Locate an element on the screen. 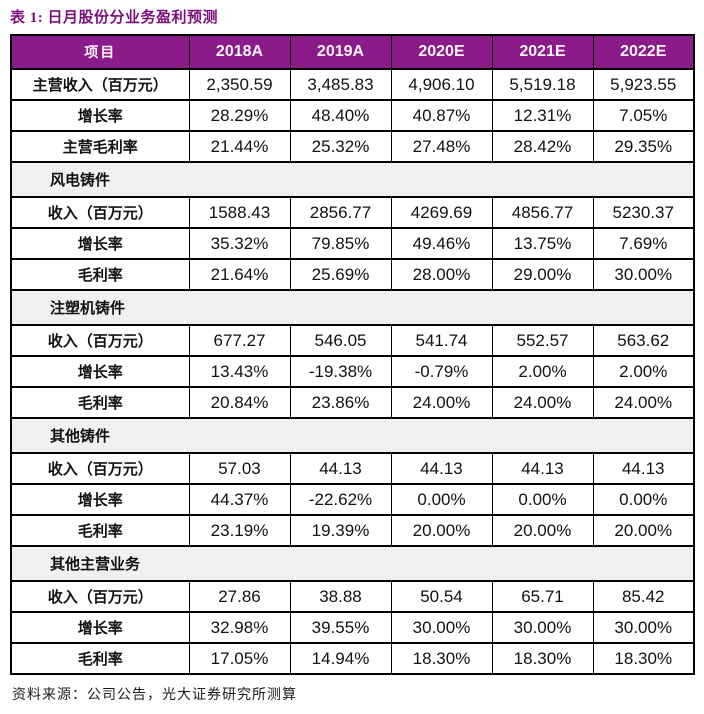  cell: 5,923.55 is located at coordinates (643, 84).